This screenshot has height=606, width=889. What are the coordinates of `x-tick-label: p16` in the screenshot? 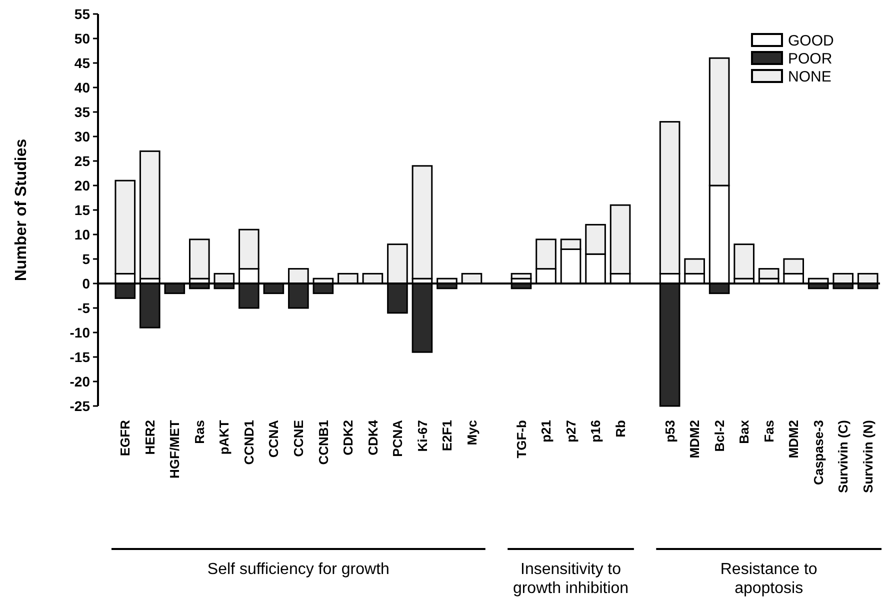 It's located at (596, 431).